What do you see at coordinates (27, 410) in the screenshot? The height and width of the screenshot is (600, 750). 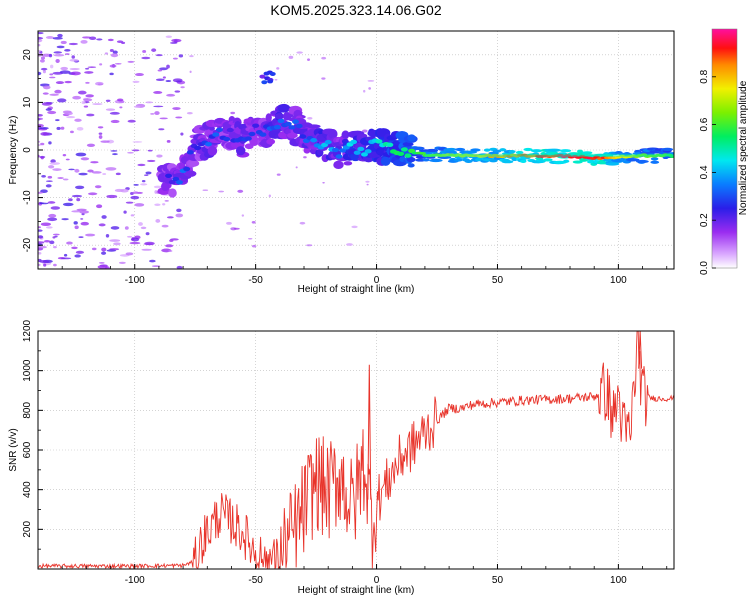 I see `snr-y-tick-label: 800` at bounding box center [27, 410].